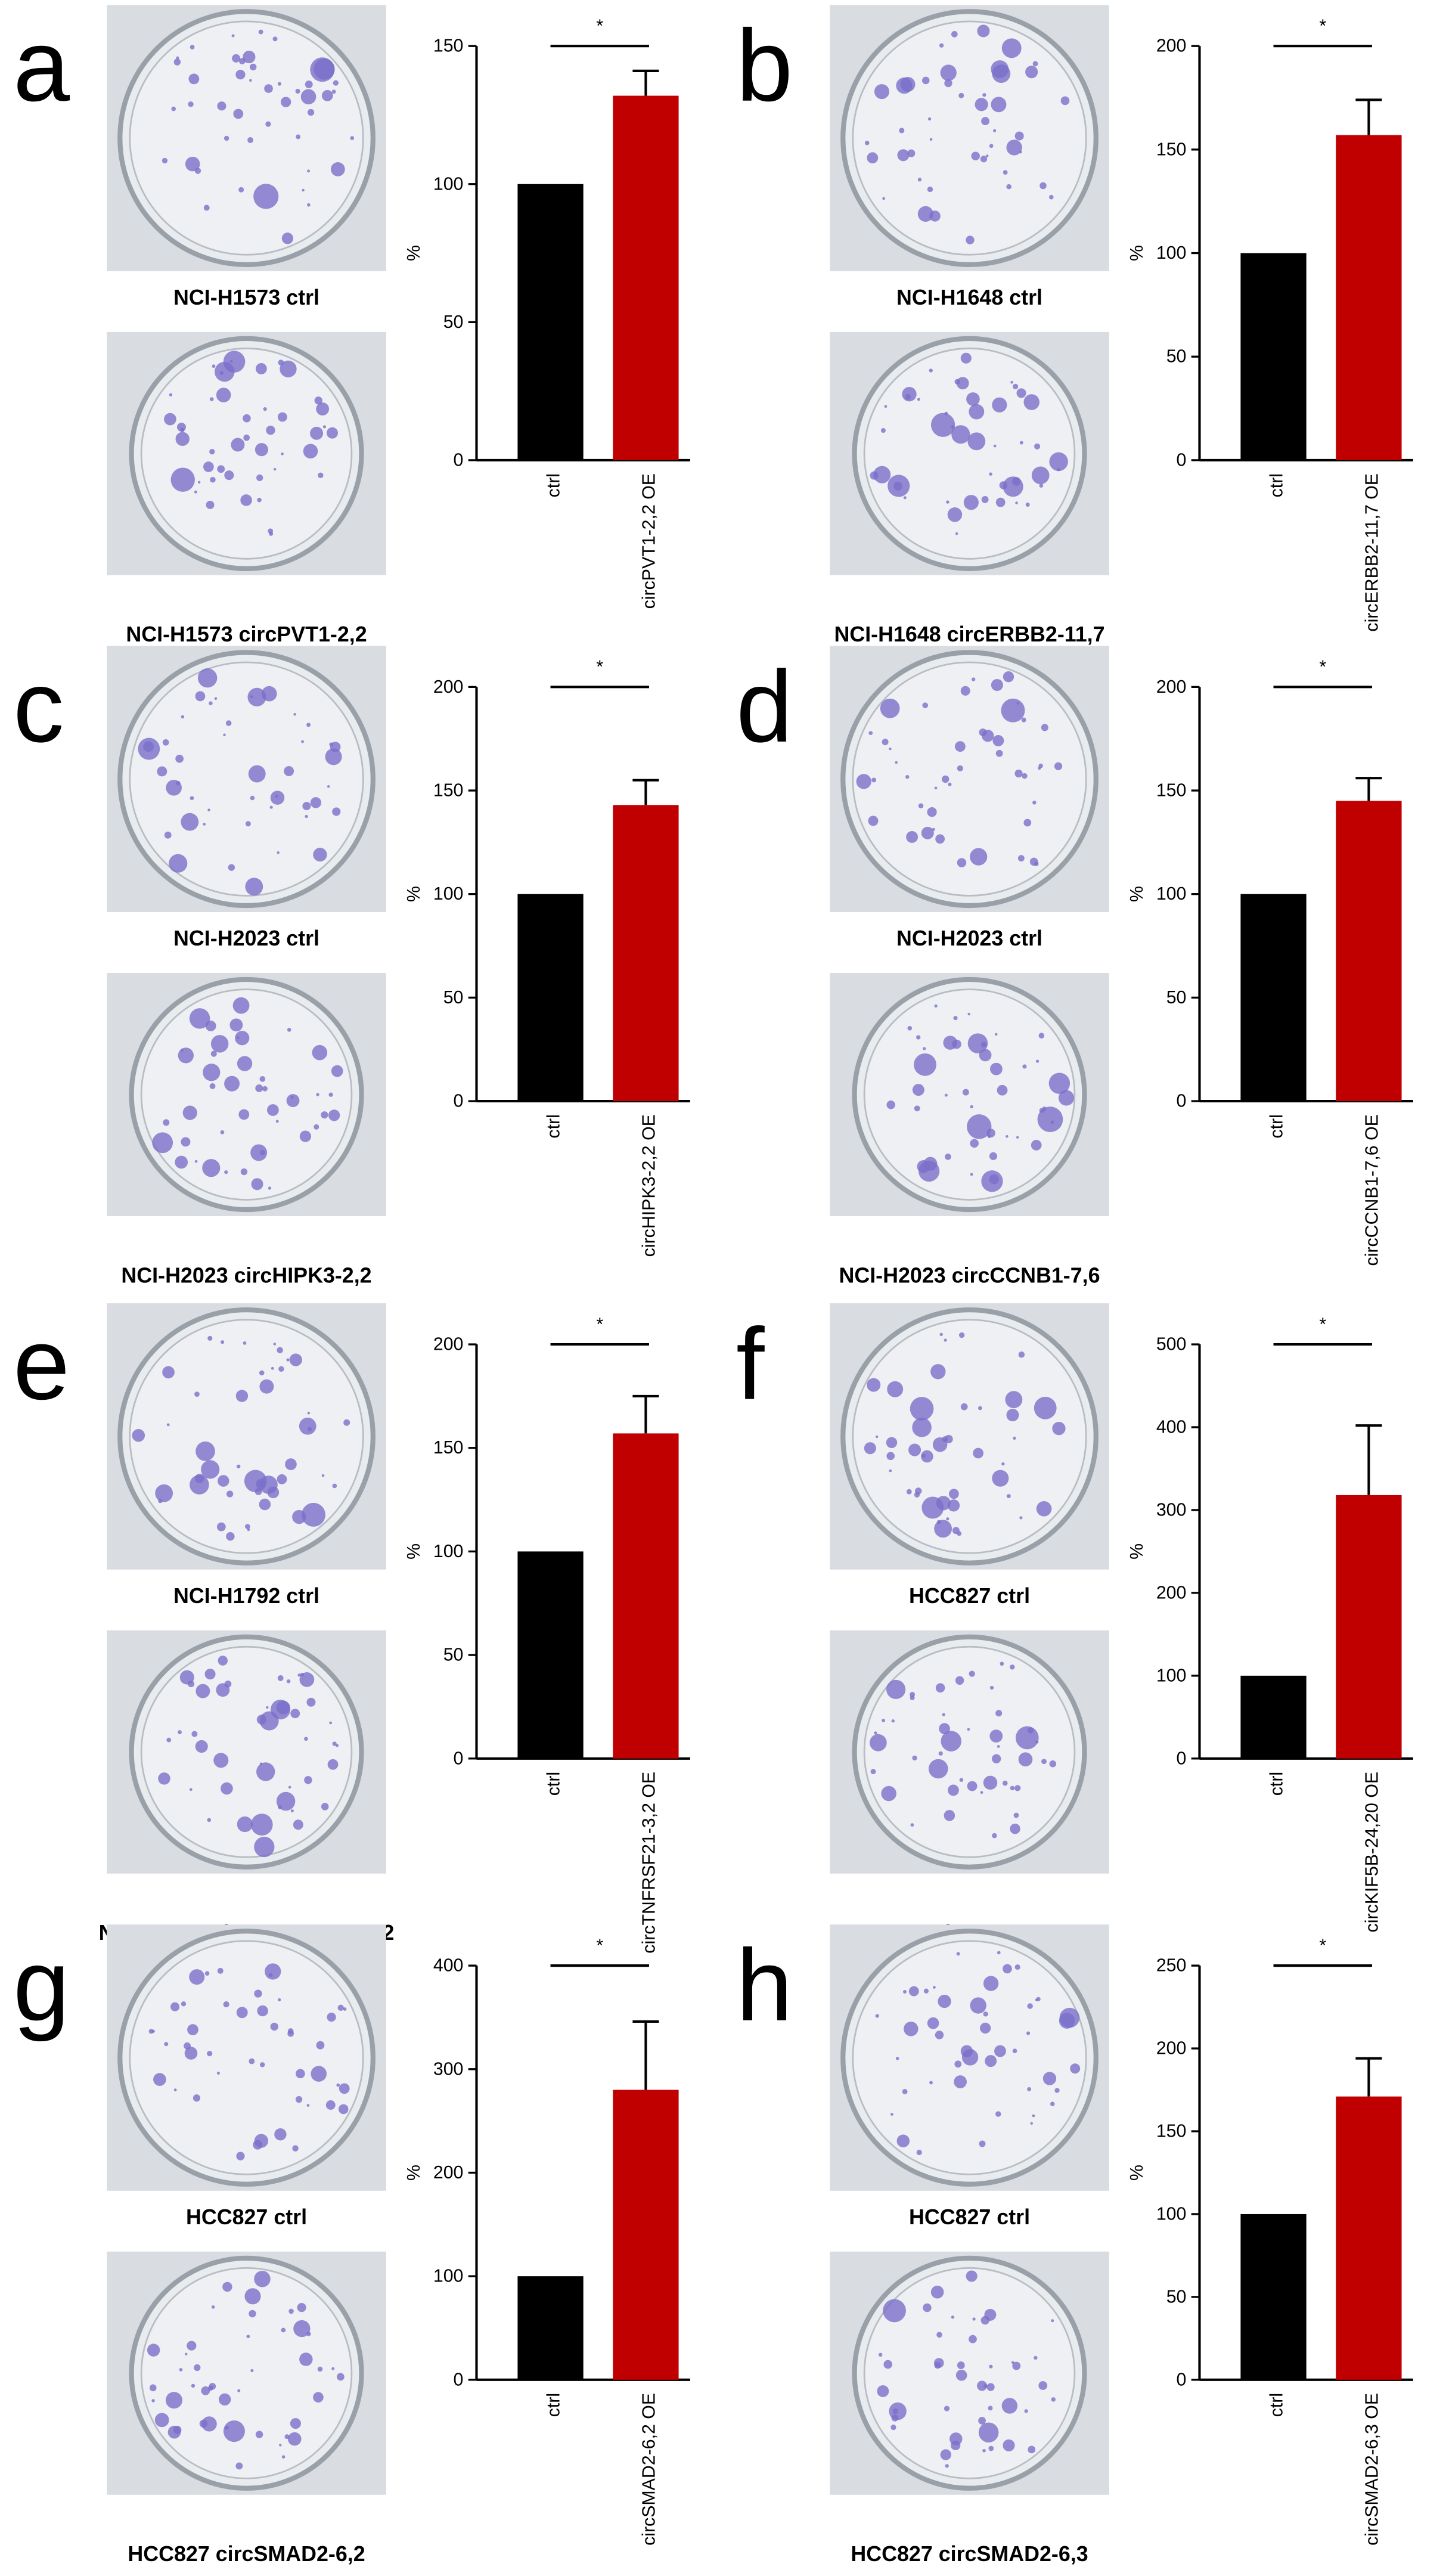  Describe the element at coordinates (751, 1364) in the screenshot. I see `panel-letter: f` at that location.